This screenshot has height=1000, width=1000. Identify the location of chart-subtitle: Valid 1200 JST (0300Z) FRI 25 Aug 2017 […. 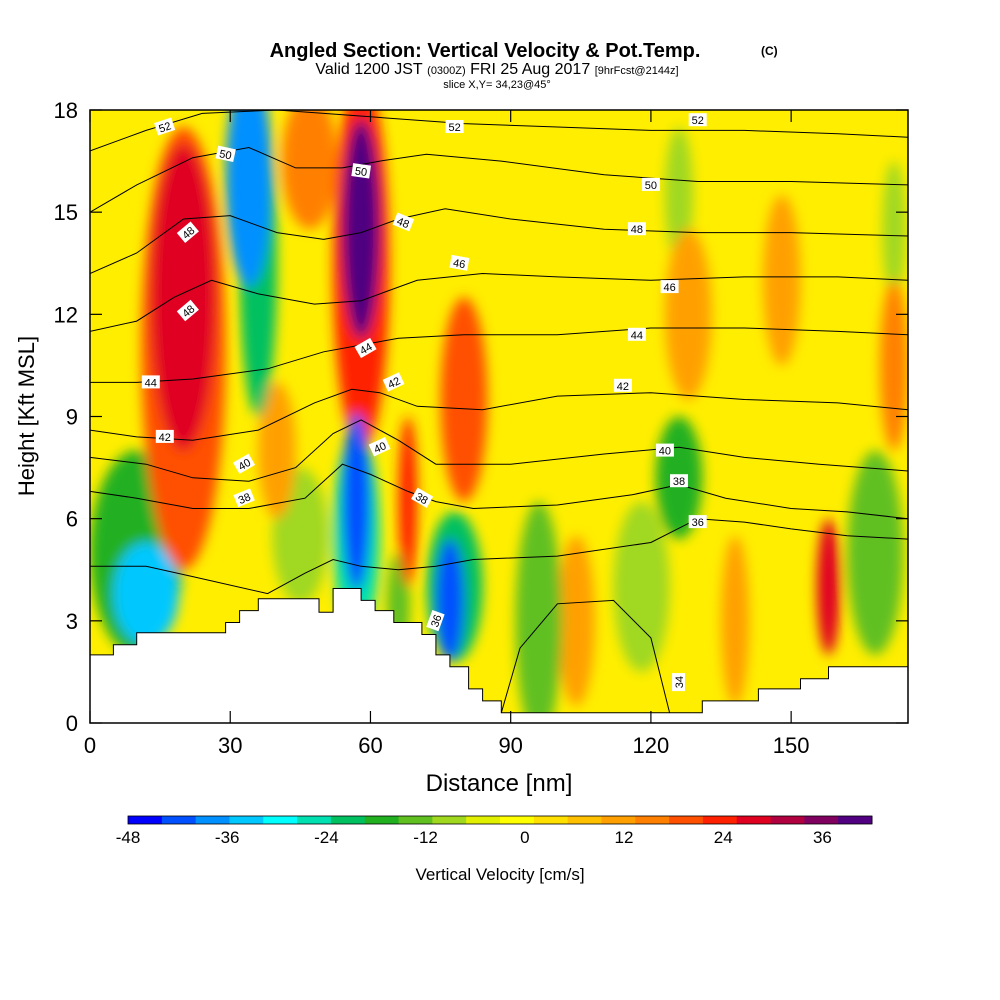
(496, 69).